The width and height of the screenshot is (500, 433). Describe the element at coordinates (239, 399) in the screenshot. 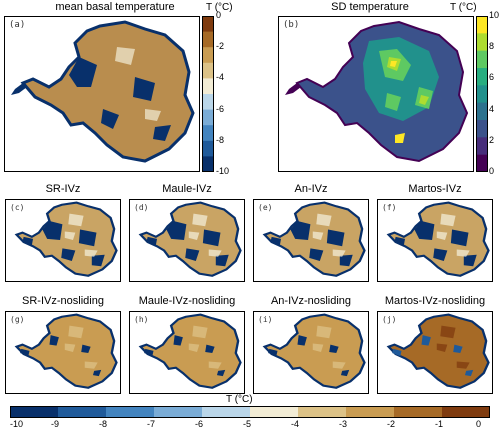

I see `bottom-colorbar-title: T (°C)` at that location.